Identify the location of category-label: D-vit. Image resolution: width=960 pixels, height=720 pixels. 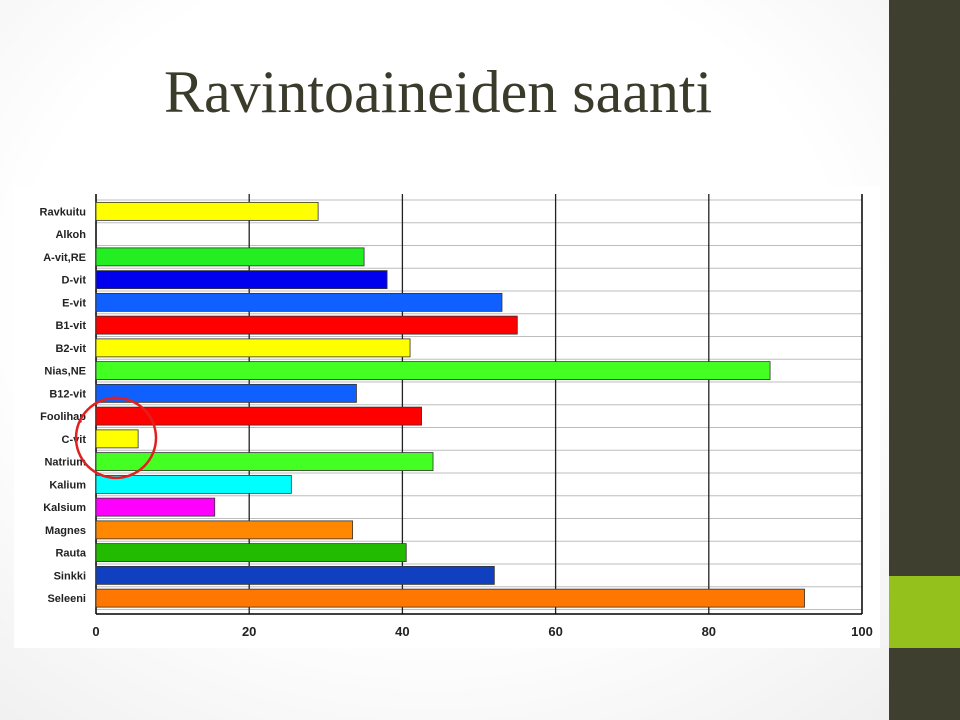
(74, 281).